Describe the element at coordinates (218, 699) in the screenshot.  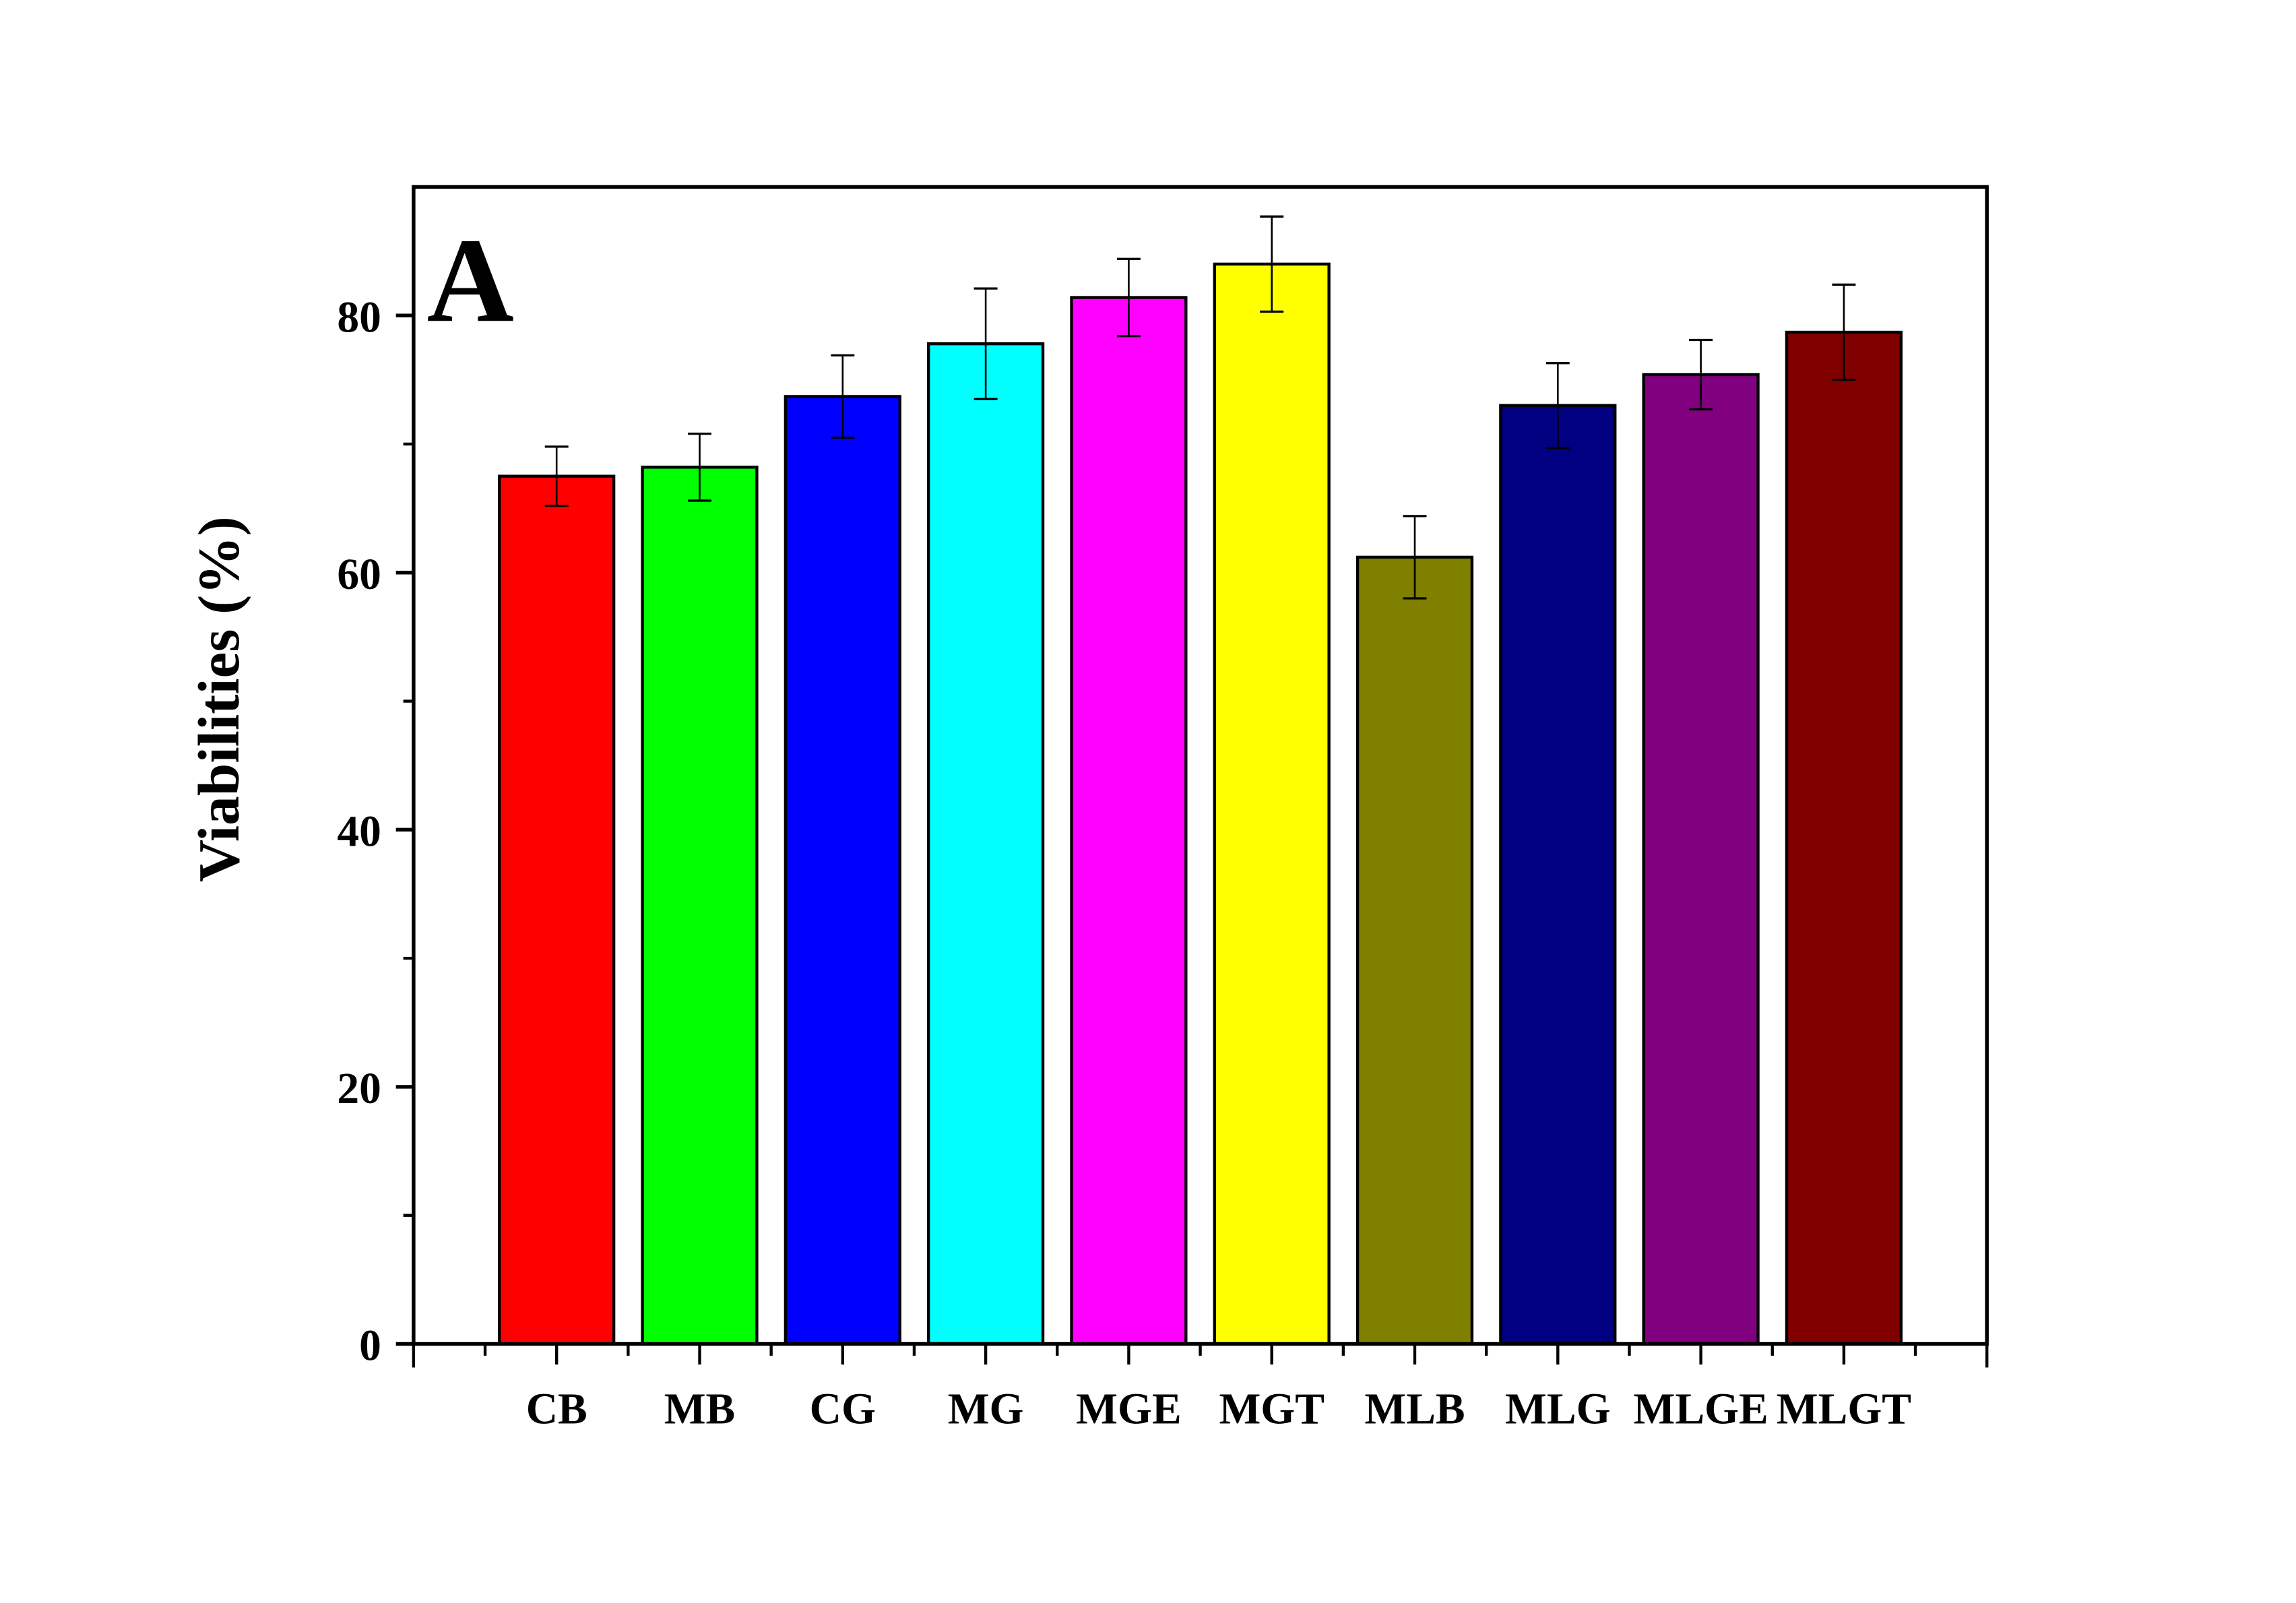
I see `y-axis-label: Viabilities (%)` at that location.